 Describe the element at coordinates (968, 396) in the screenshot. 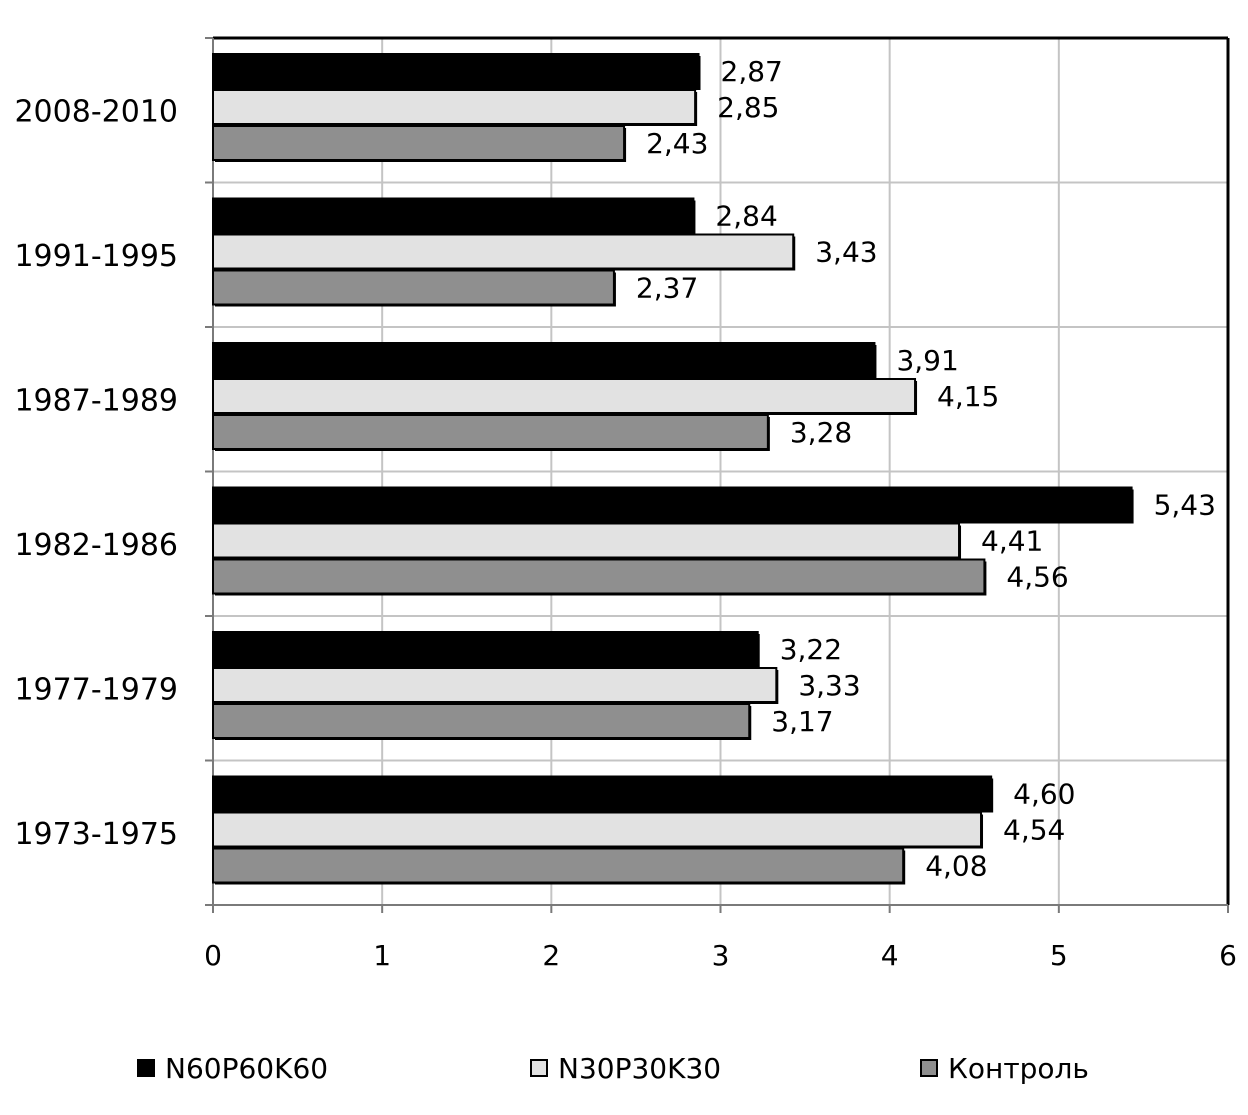

I see `value-label: 4,15` at that location.